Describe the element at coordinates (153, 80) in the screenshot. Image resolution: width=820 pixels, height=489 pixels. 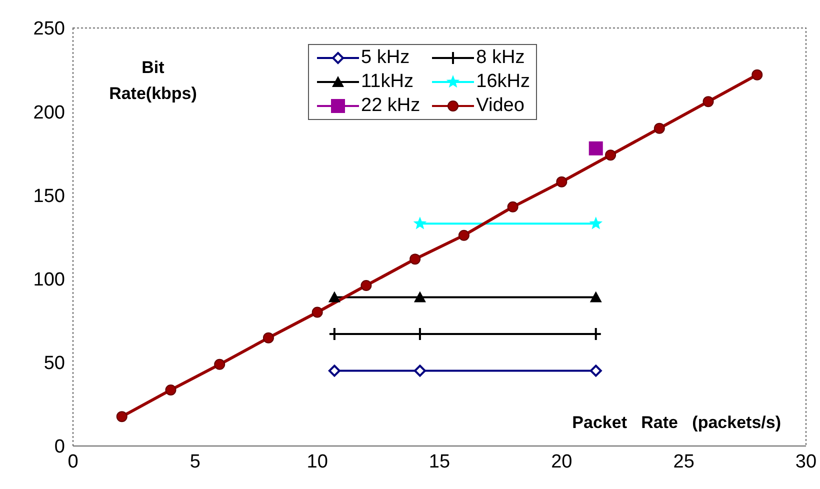
I see `y-axis-title: Bit Rate(kbps)` at that location.